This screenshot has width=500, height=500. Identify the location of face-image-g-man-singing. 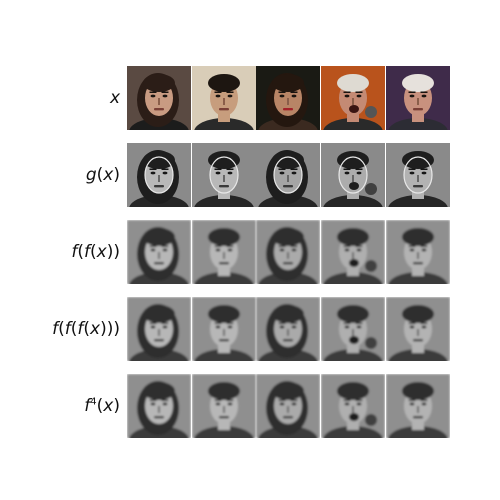
(353, 175).